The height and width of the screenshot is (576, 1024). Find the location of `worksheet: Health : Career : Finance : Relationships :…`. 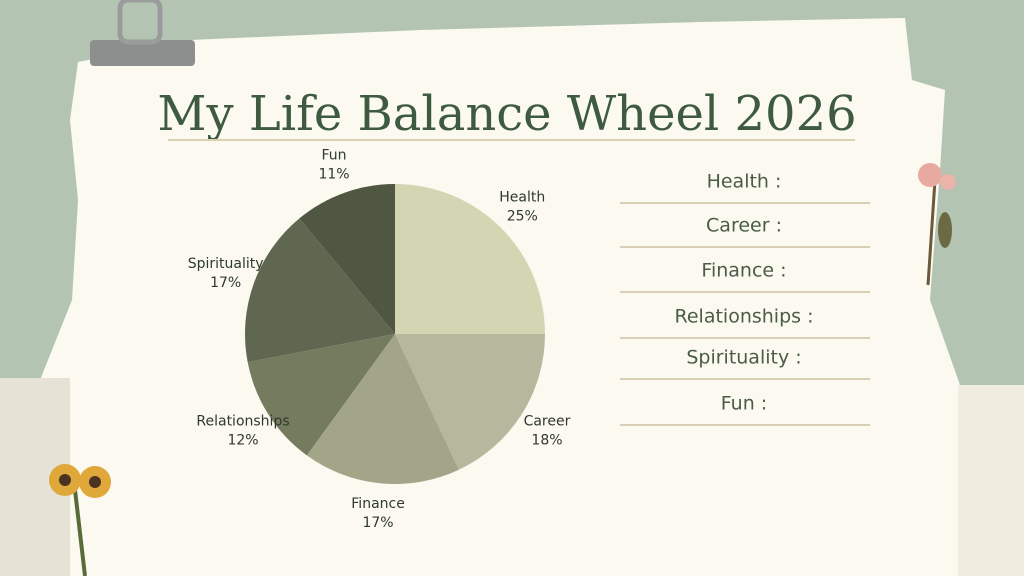

worksheet: Health : Career : Finance : Relationships :… is located at coordinates (745, 298).